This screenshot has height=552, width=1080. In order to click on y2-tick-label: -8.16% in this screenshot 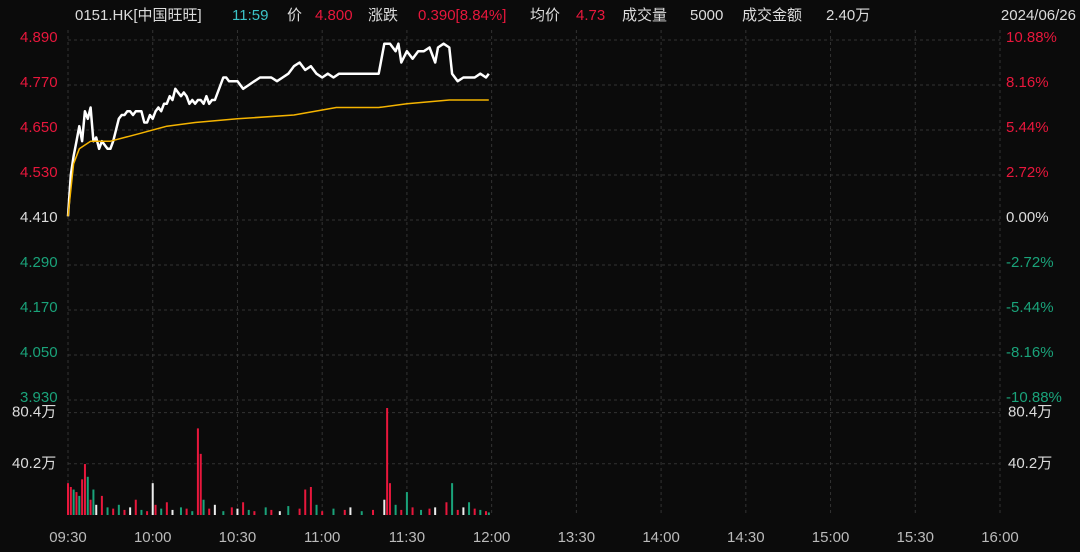, I will do `click(1030, 352)`.